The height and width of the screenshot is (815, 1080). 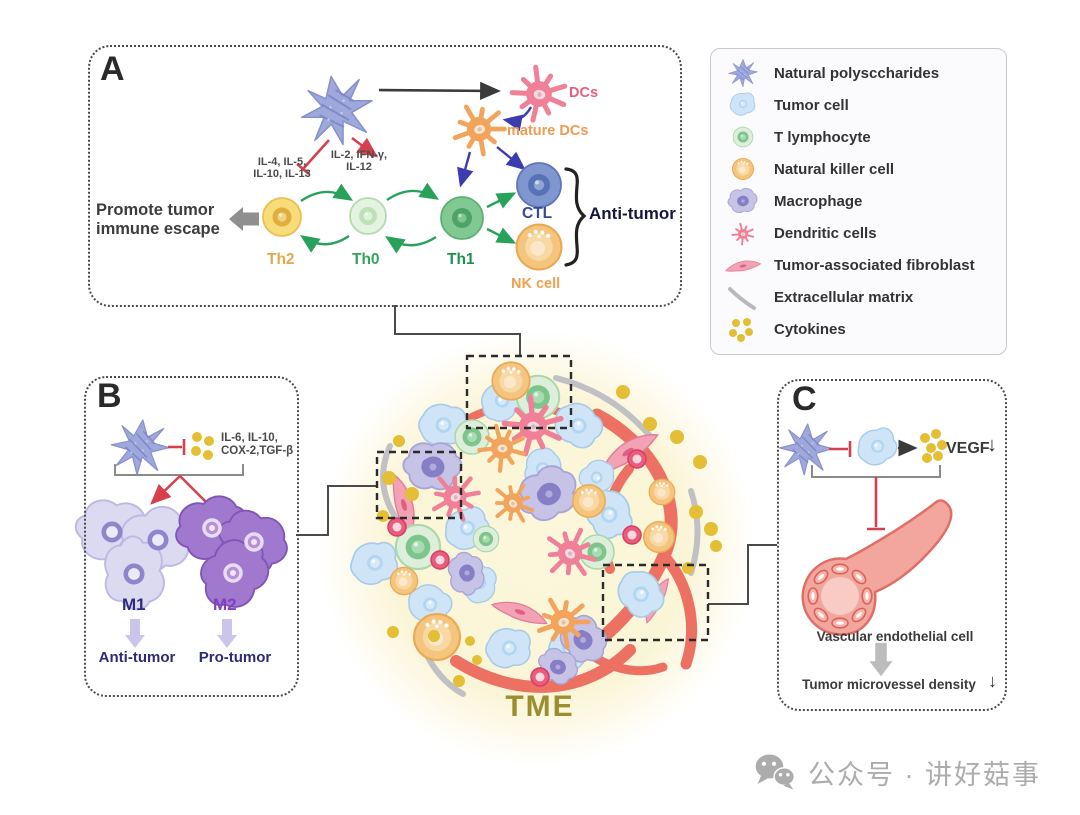 I want to click on legend-item: Natural polysccharides, so click(x=858, y=73).